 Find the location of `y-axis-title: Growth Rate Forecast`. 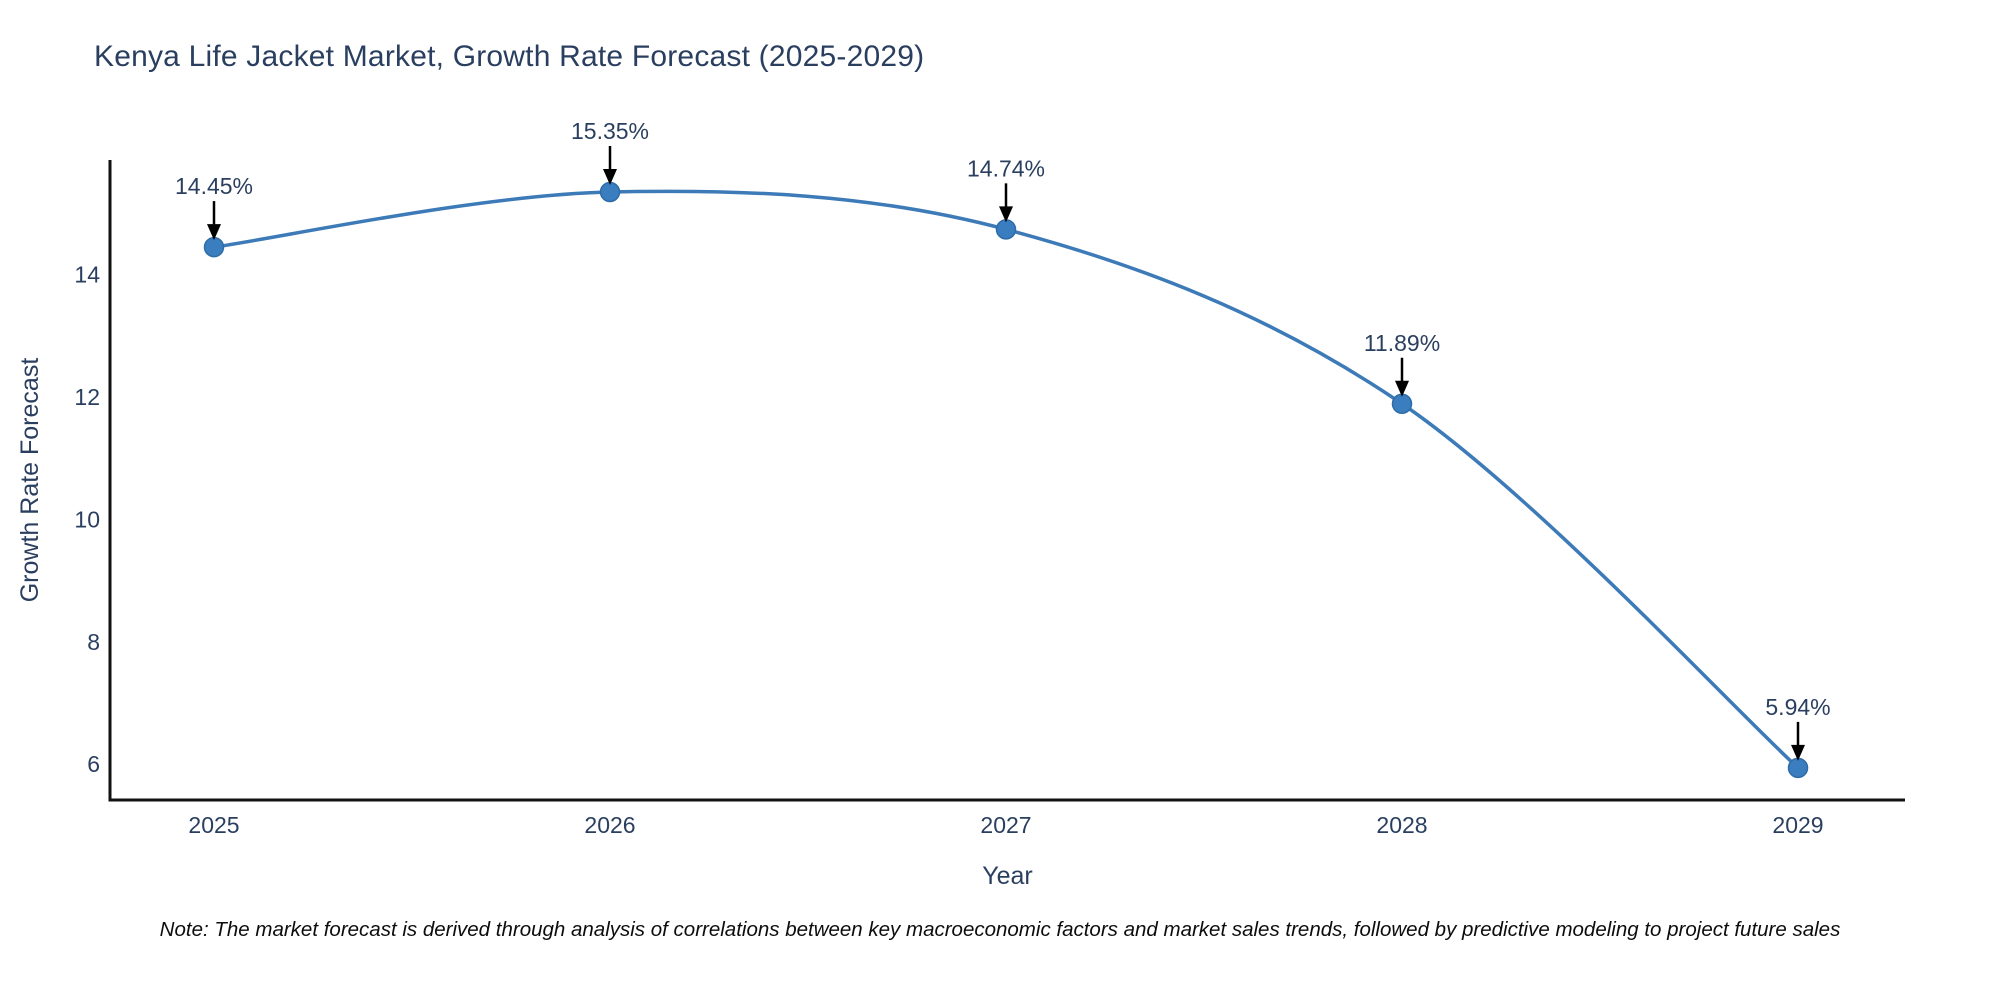

y-axis-title: Growth Rate Forecast is located at coordinates (30, 480).